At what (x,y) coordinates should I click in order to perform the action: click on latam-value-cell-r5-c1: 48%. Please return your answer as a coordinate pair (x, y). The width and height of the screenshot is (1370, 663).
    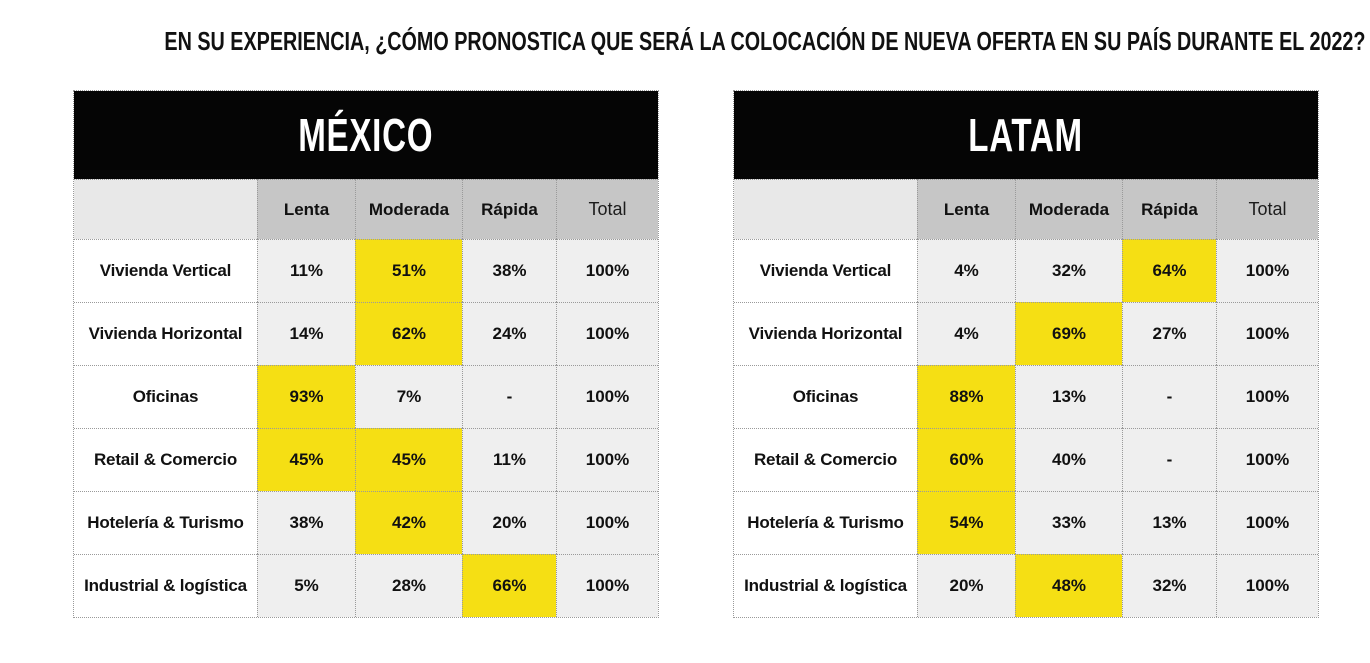
    Looking at the image, I should click on (1068, 585).